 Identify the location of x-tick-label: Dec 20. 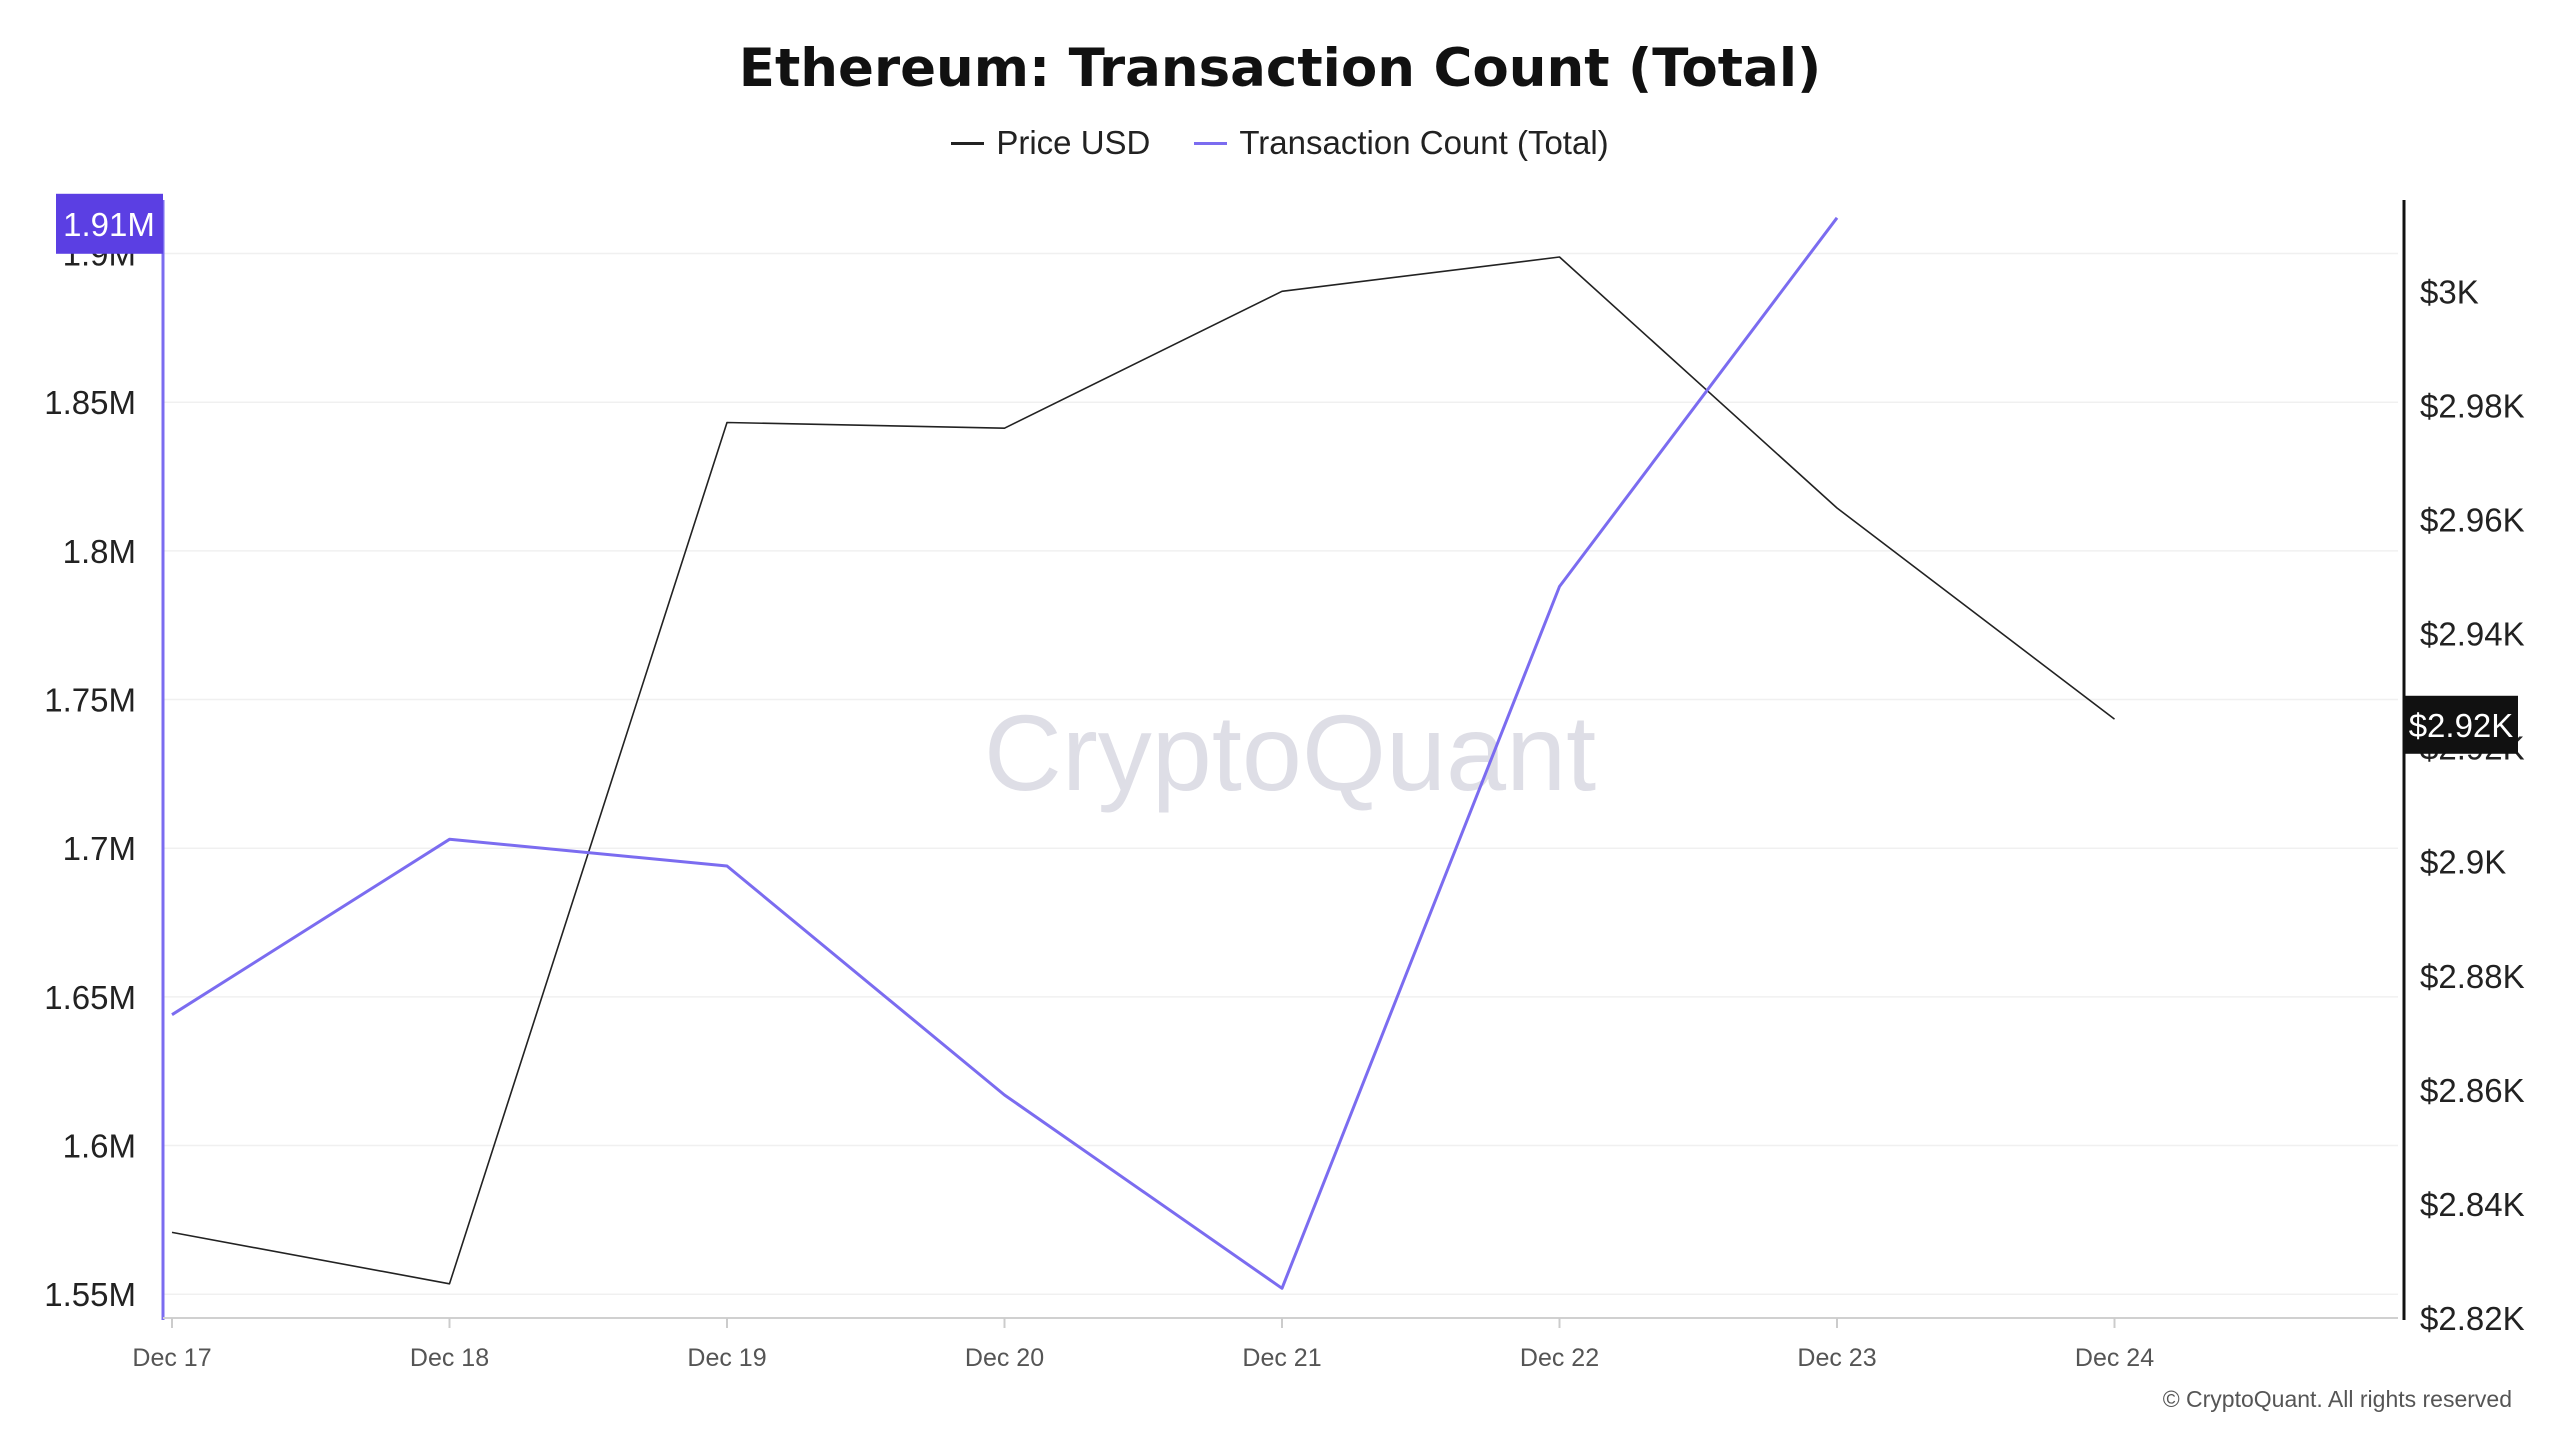
(1004, 1358).